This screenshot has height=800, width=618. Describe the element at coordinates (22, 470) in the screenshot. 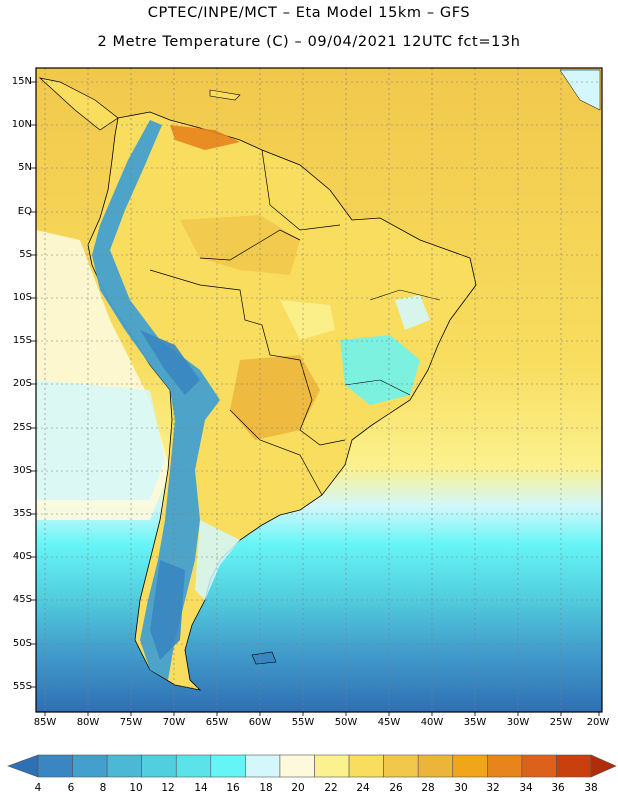

I see `lat-label: 30S` at that location.